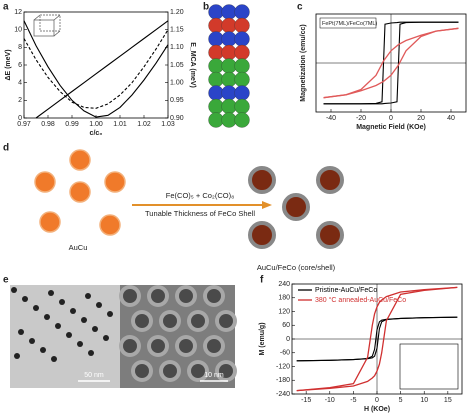 This screenshot has height=414, width=474. What do you see at coordinates (120, 124) in the screenshot?
I see `x-tick-label: 1.01` at bounding box center [120, 124].